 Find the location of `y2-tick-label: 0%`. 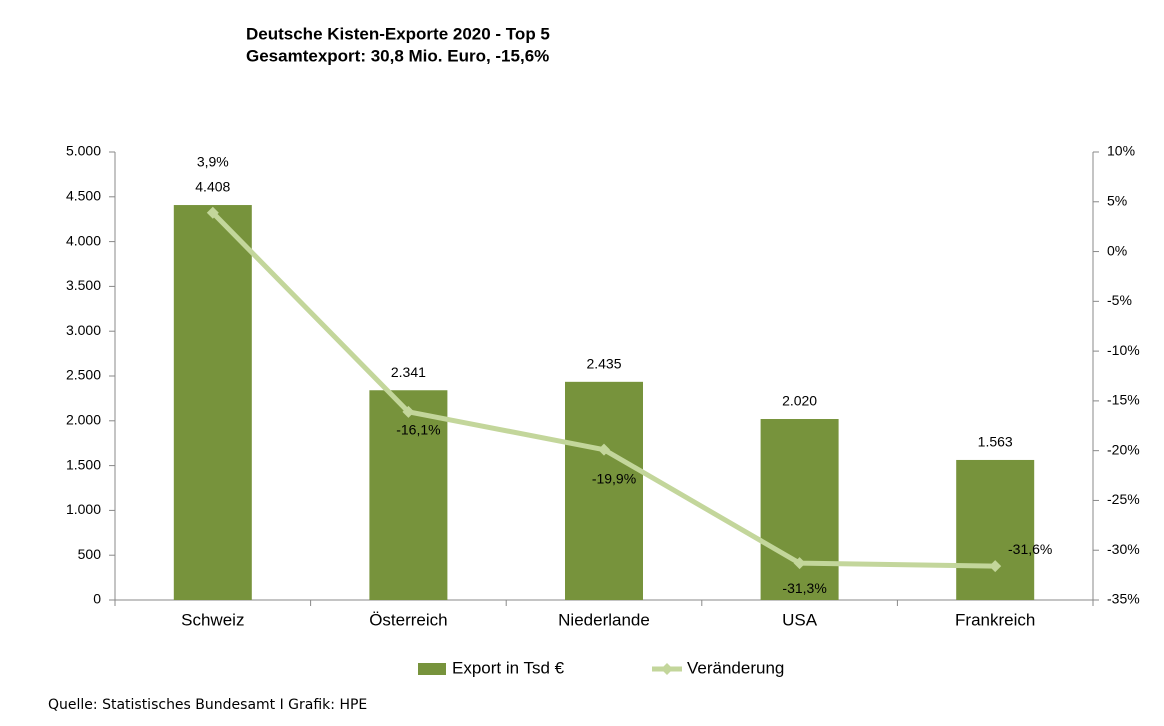

y2-tick-label: 0% is located at coordinates (1117, 250).